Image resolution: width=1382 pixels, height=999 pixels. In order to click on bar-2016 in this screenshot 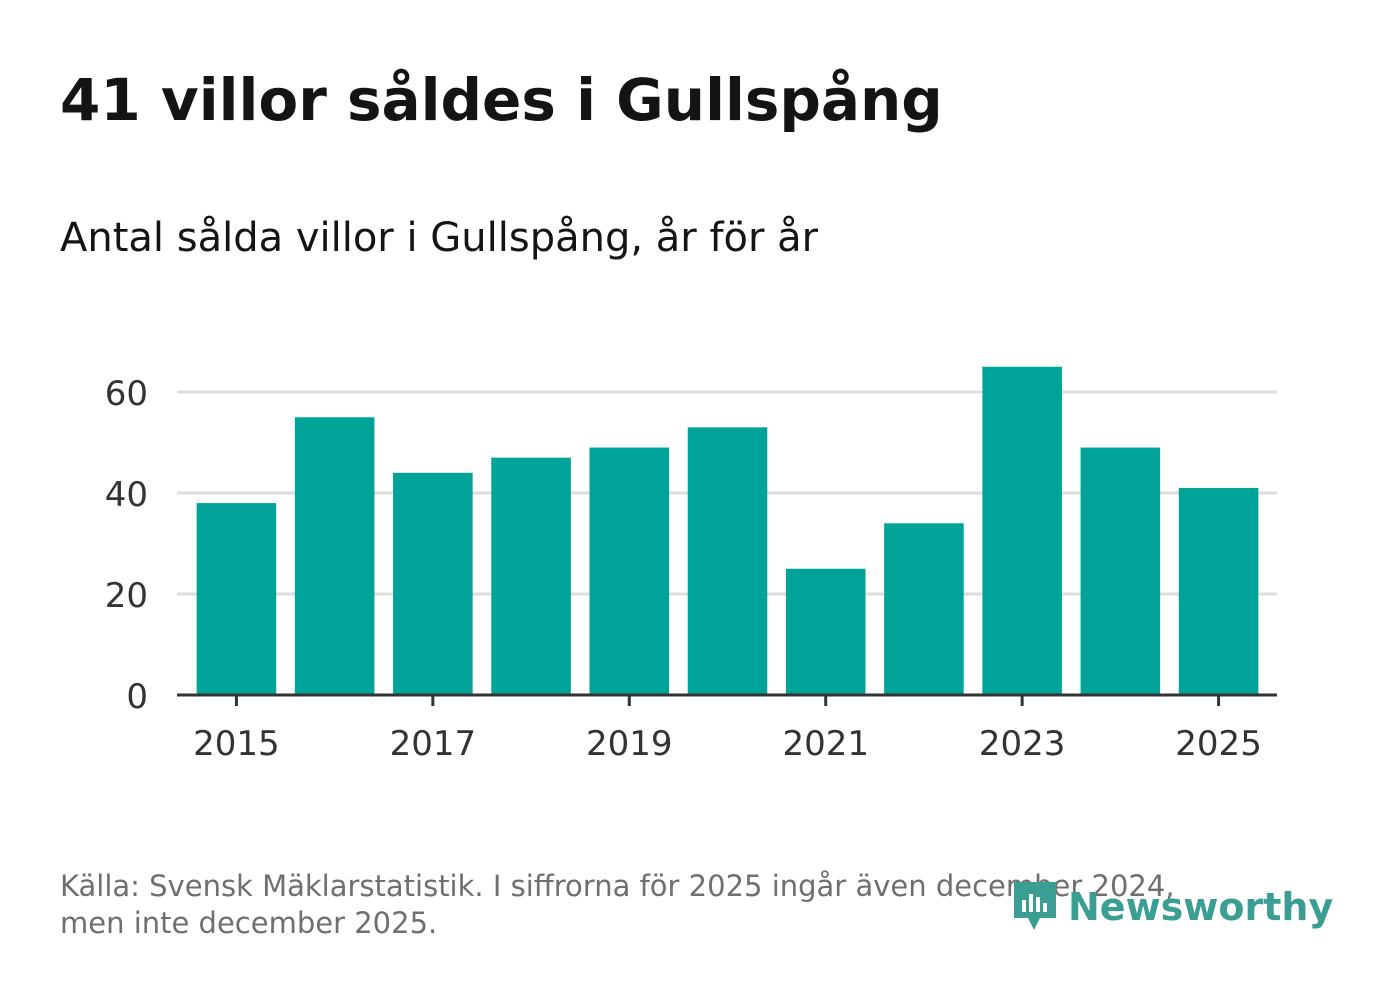, I will do `click(334, 556)`.